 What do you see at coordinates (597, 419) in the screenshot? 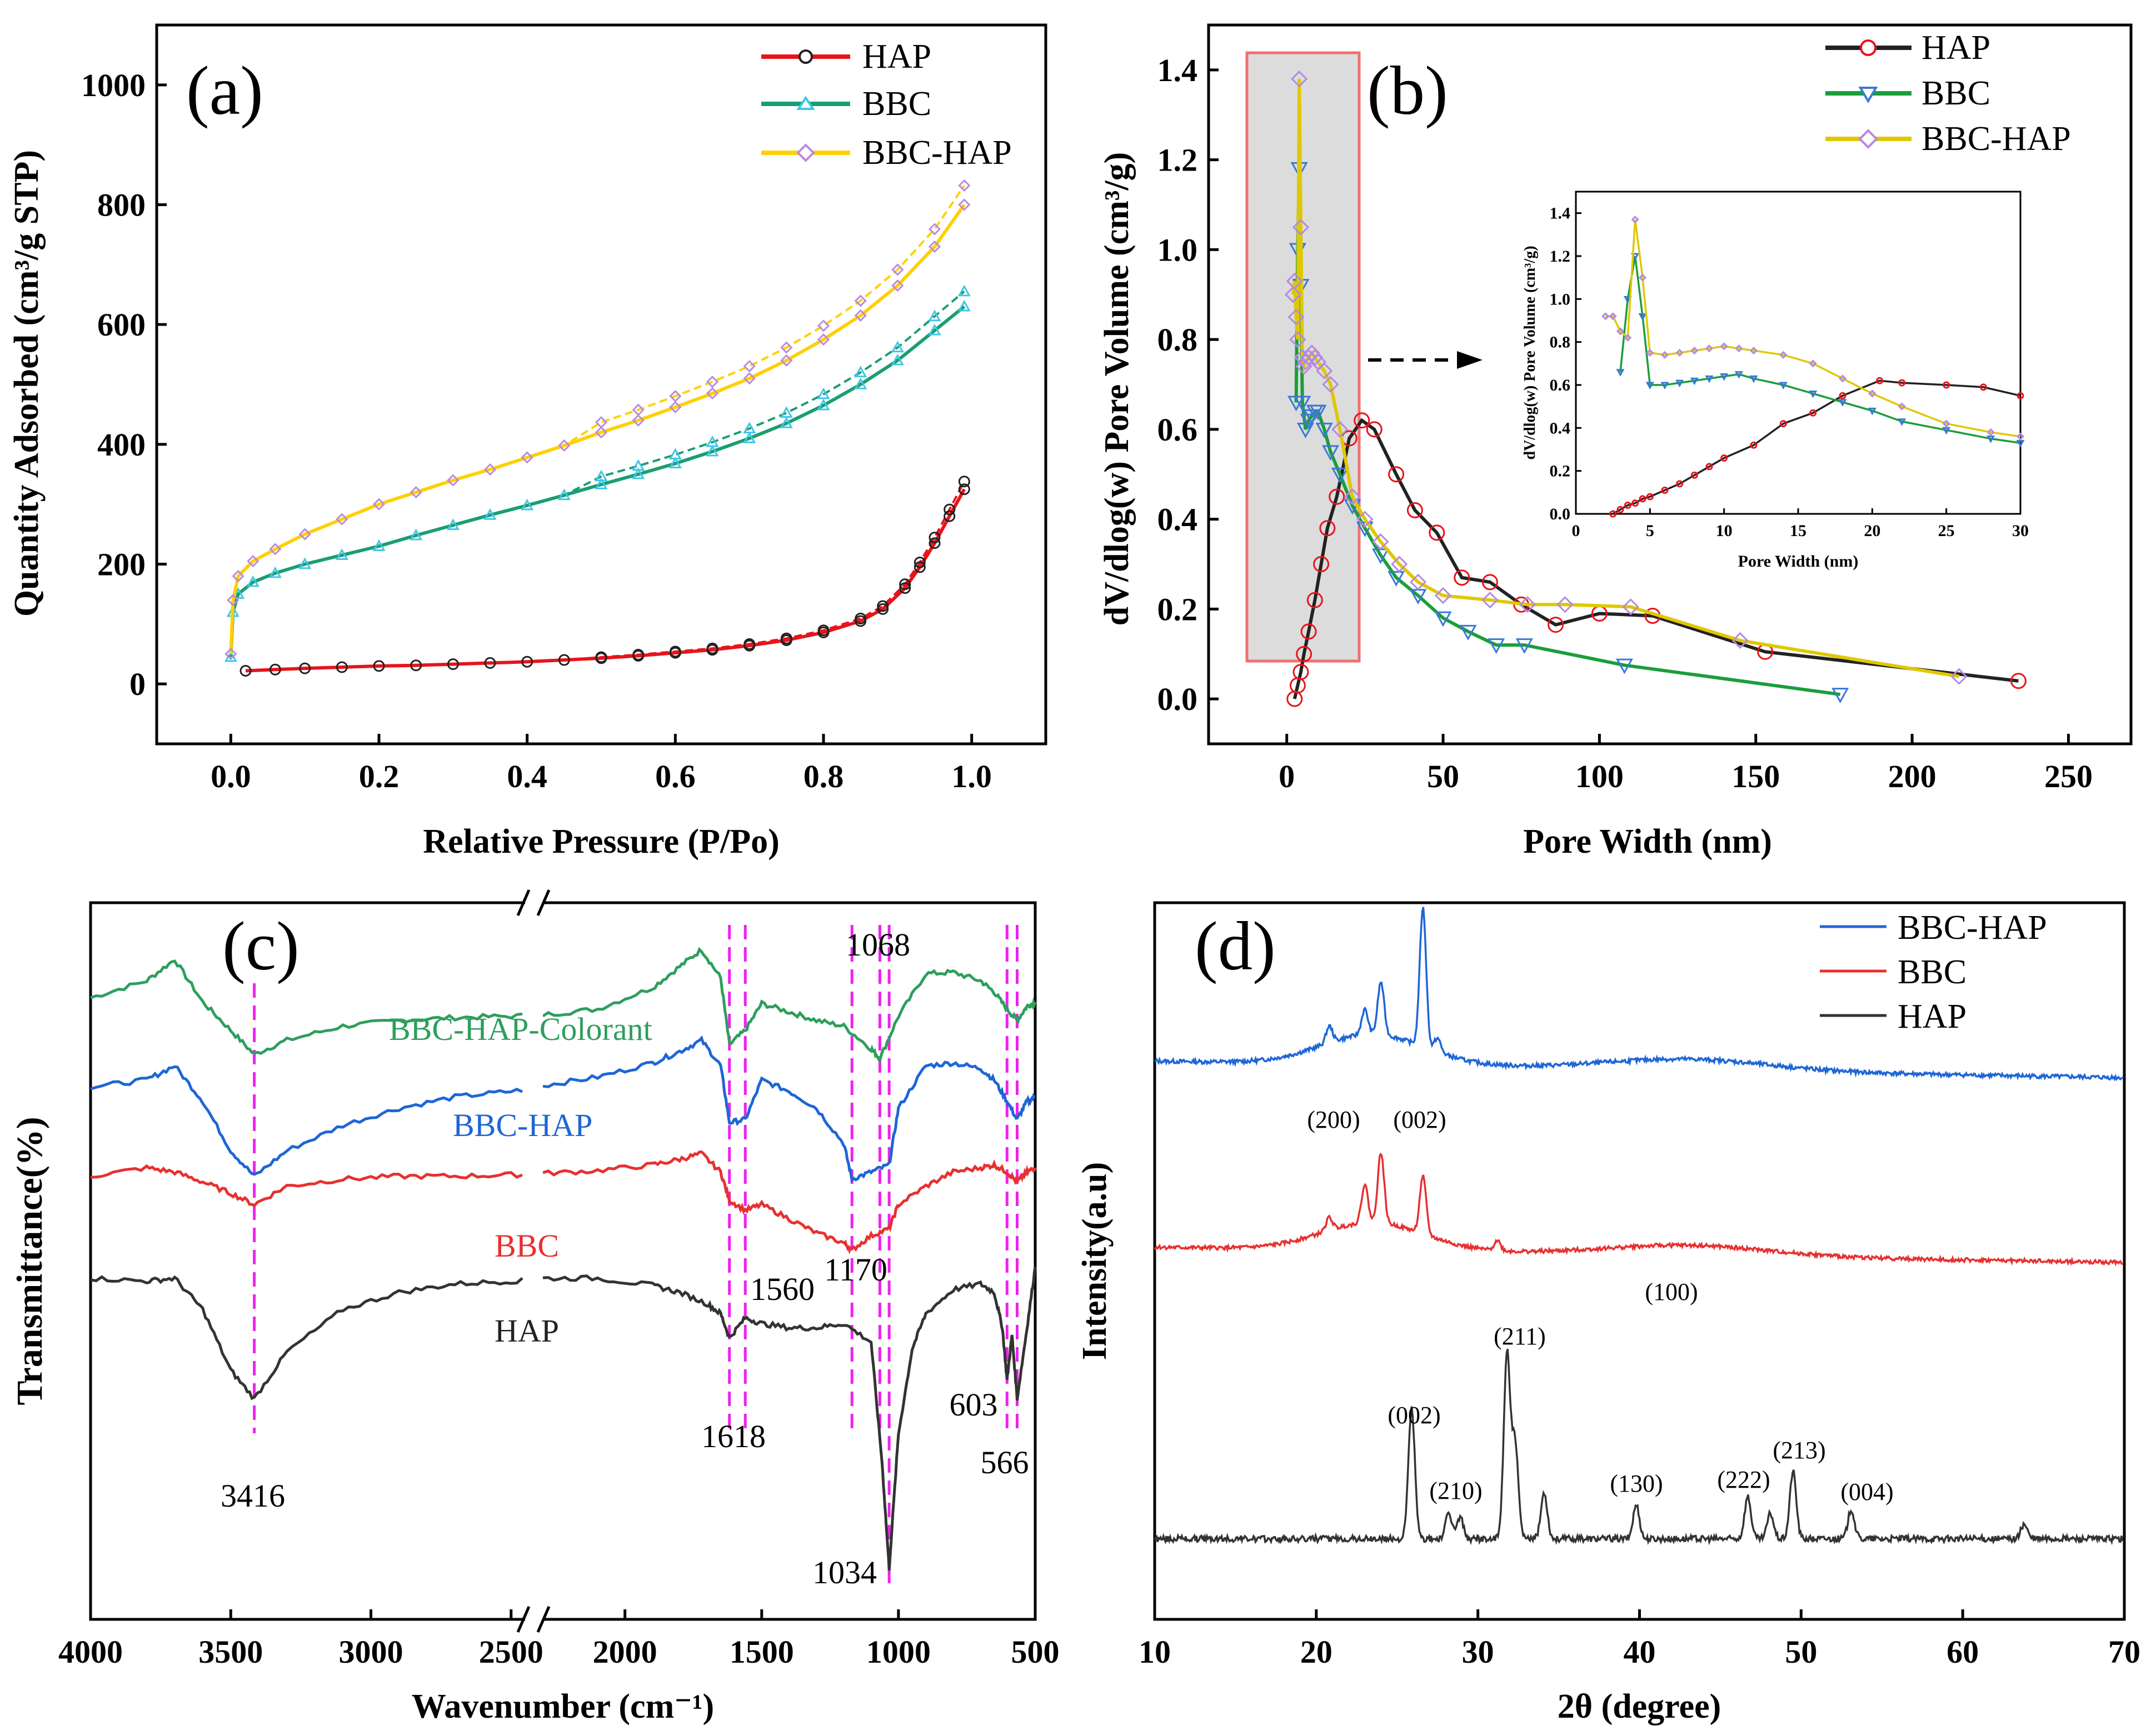
I see `a-series-2-desorption` at bounding box center [597, 419].